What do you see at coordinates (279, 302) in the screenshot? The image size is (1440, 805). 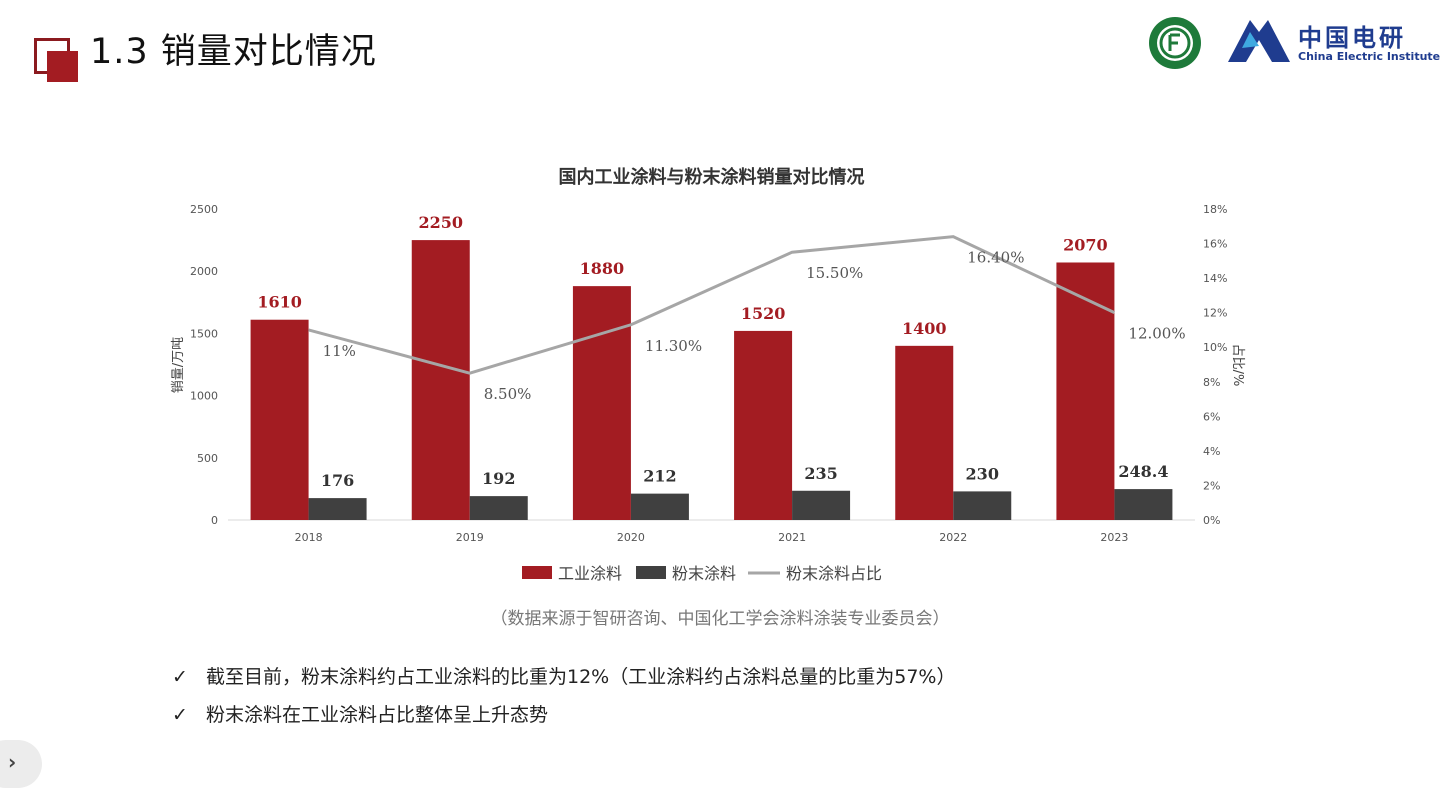 I see `bar-data-label: 1610` at bounding box center [279, 302].